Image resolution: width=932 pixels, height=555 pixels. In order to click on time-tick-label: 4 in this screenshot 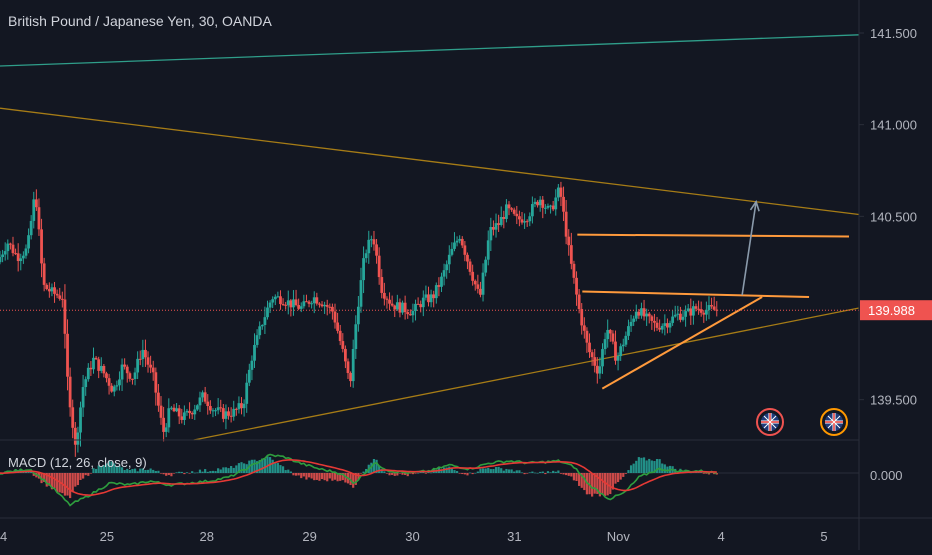, I will do `click(721, 536)`.